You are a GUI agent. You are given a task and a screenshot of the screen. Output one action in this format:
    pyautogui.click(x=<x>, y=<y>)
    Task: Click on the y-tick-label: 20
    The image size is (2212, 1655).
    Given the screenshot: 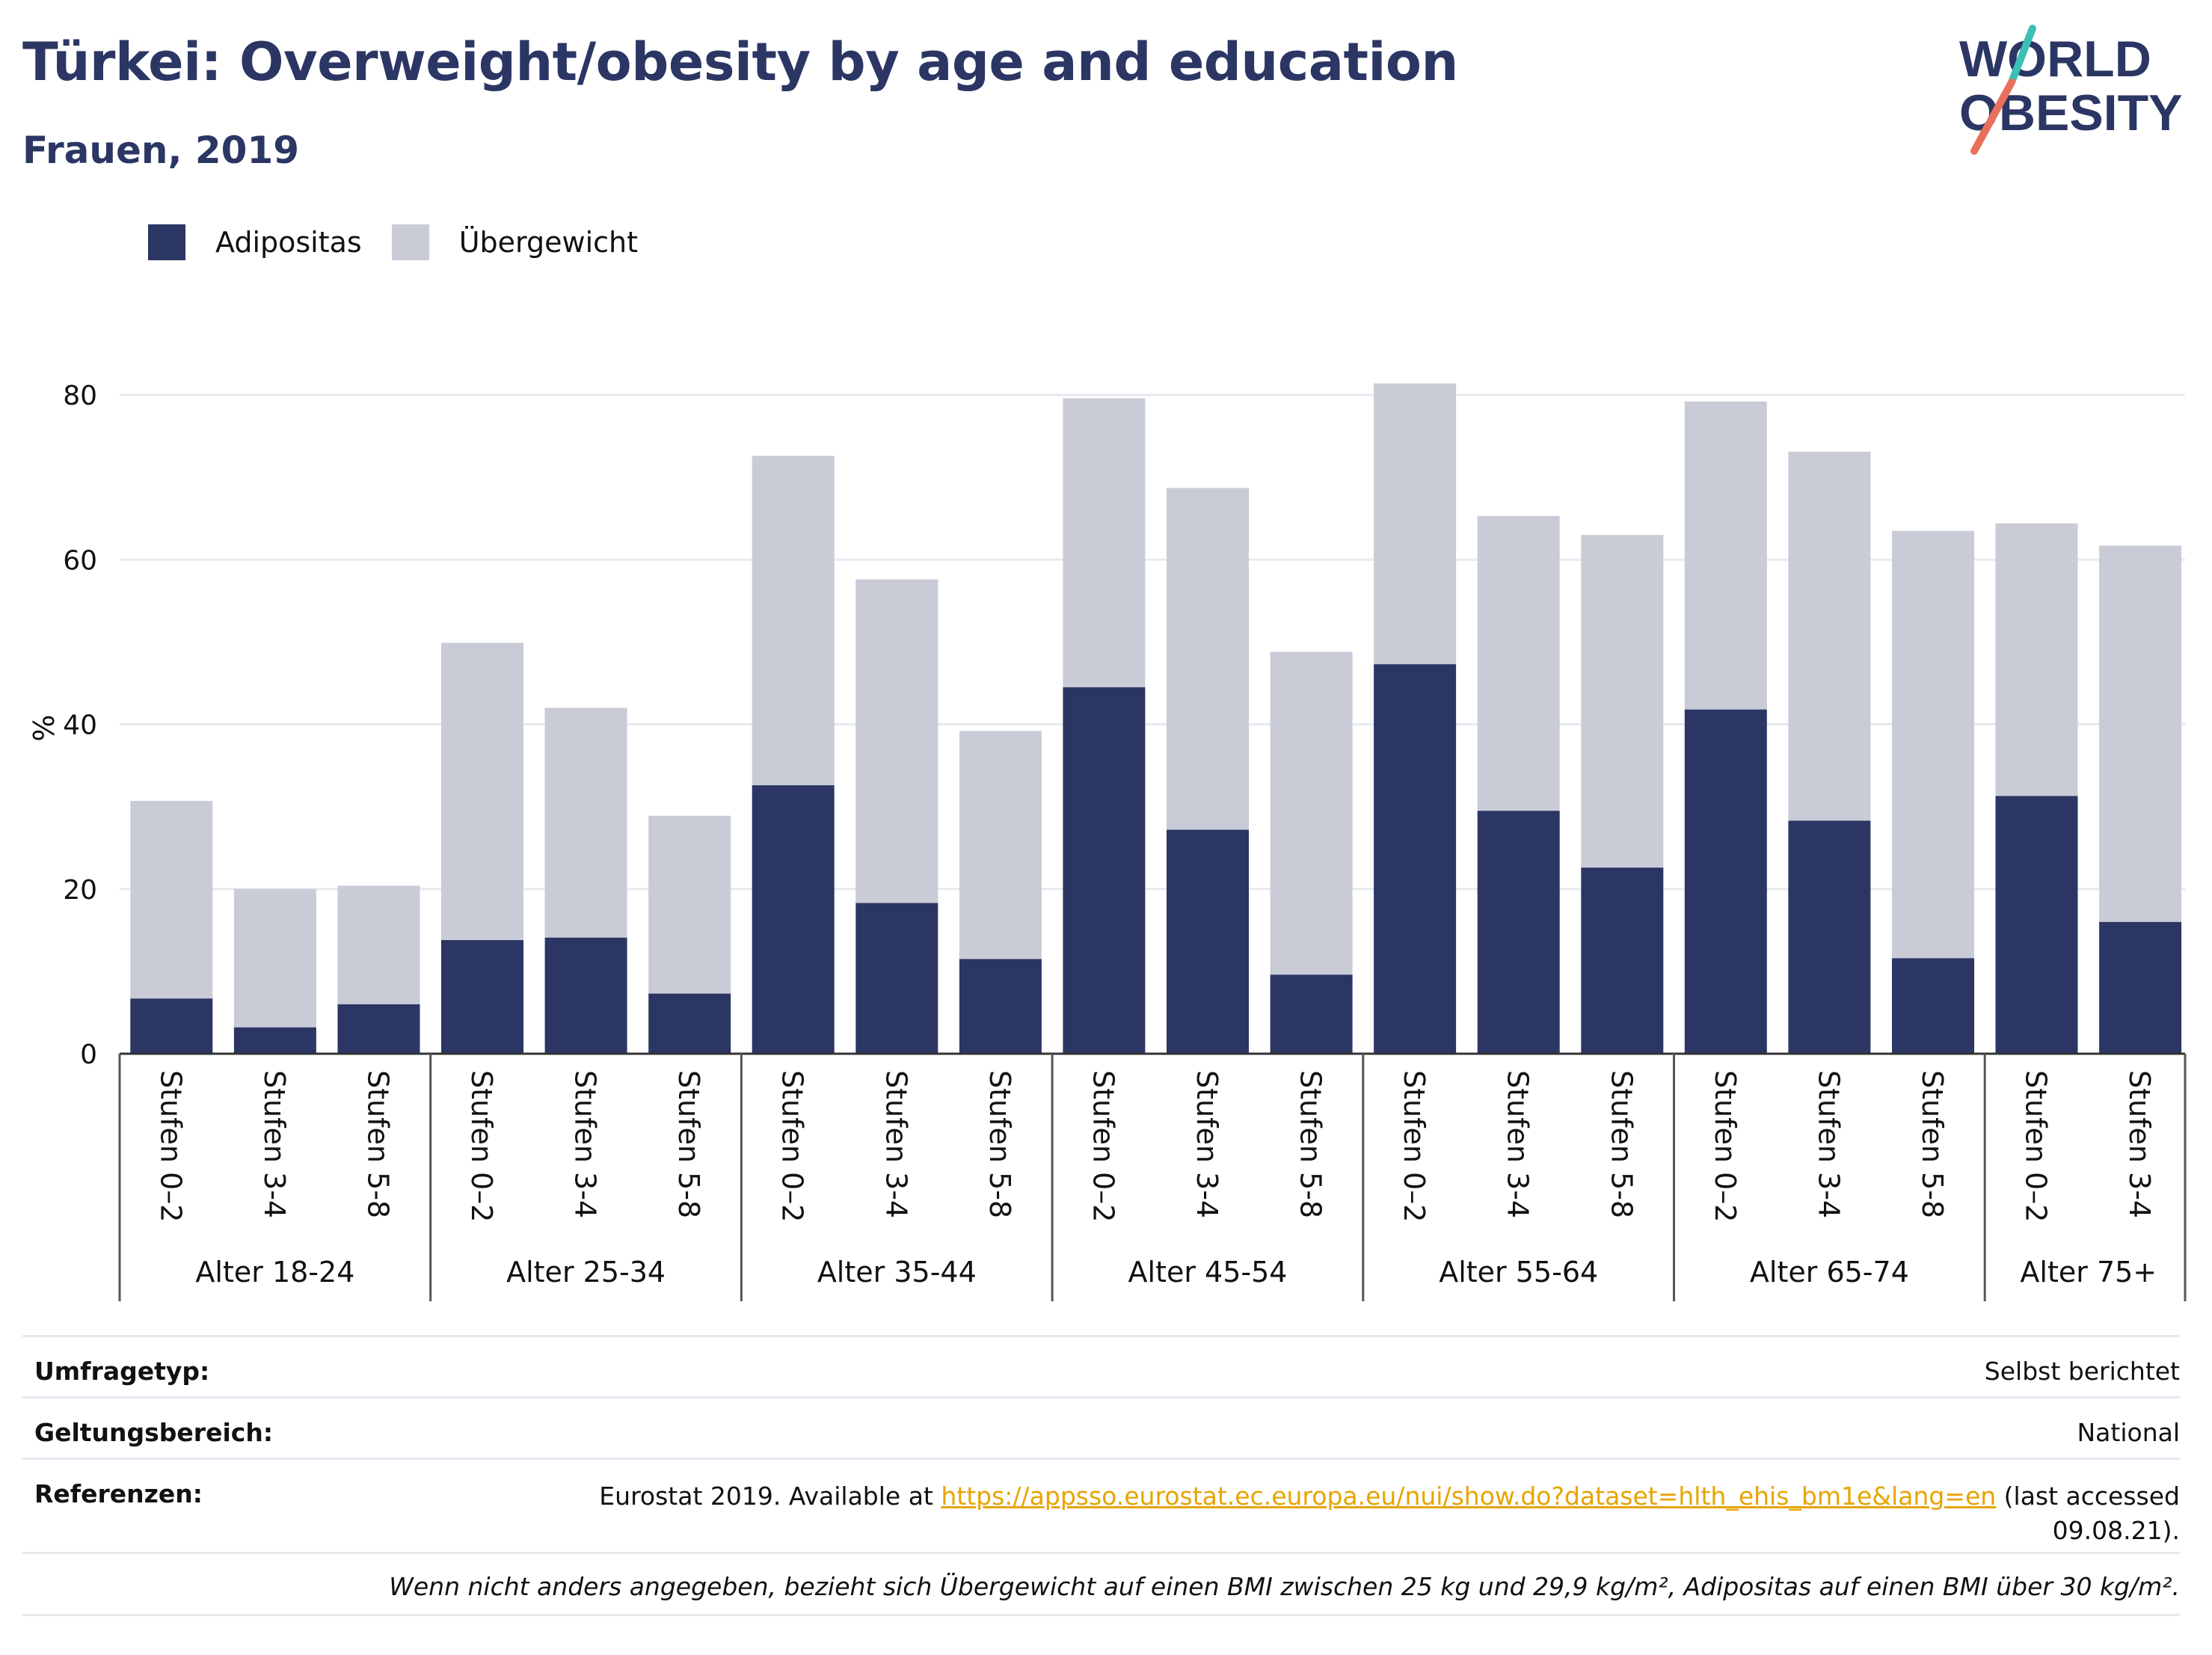 What is the action you would take?
    pyautogui.click(x=80, y=890)
    